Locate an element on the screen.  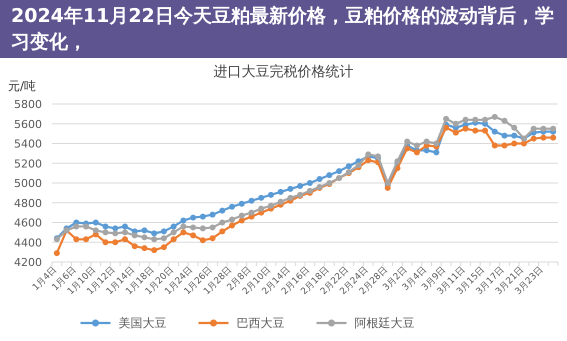
text: 2024年11月22日今天豆粕最新价格，豆粕价格的波动背后，学习变化， is located at coordinates (283, 29).